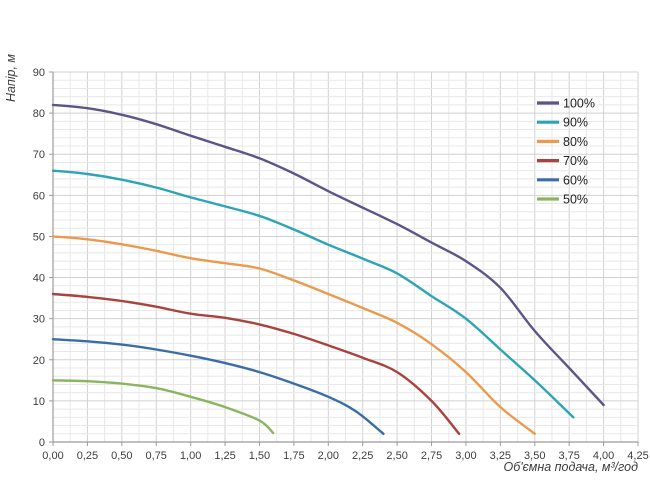 Image resolution: width=650 pixels, height=487 pixels. Describe the element at coordinates (562, 161) in the screenshot. I see `legend-item-70: 70%` at that location.